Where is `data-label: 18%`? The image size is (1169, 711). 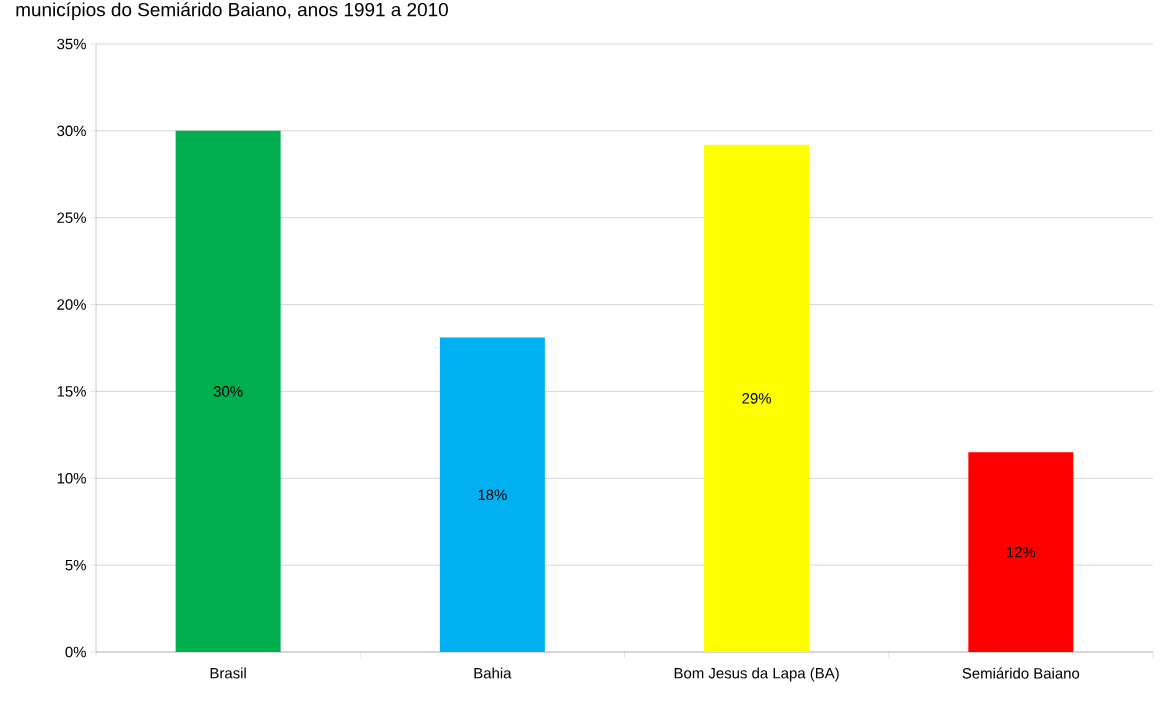 data-label: 18% is located at coordinates (492, 495).